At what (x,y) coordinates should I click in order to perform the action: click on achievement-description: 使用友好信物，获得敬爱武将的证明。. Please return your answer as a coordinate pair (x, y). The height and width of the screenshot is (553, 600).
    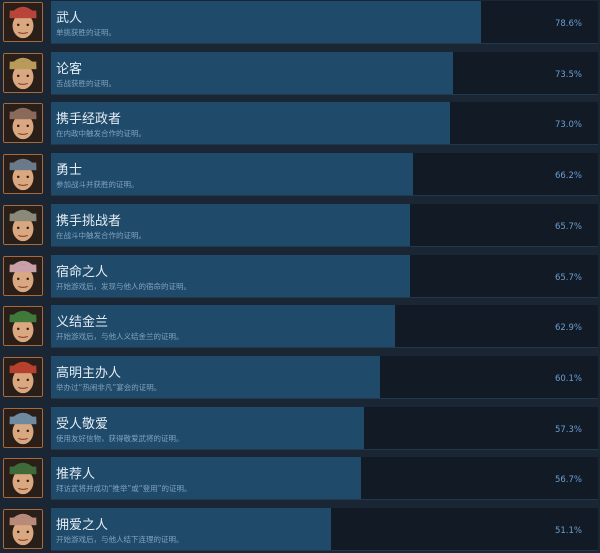
    Looking at the image, I should click on (120, 438).